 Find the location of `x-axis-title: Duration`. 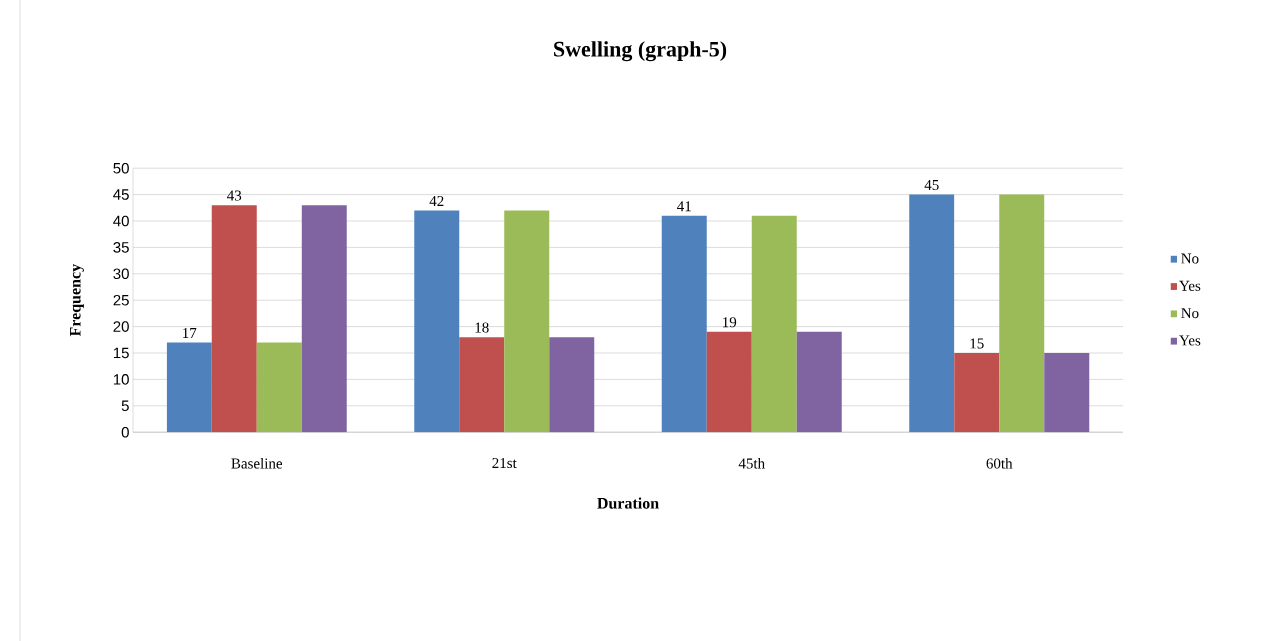

x-axis-title: Duration is located at coordinates (628, 503).